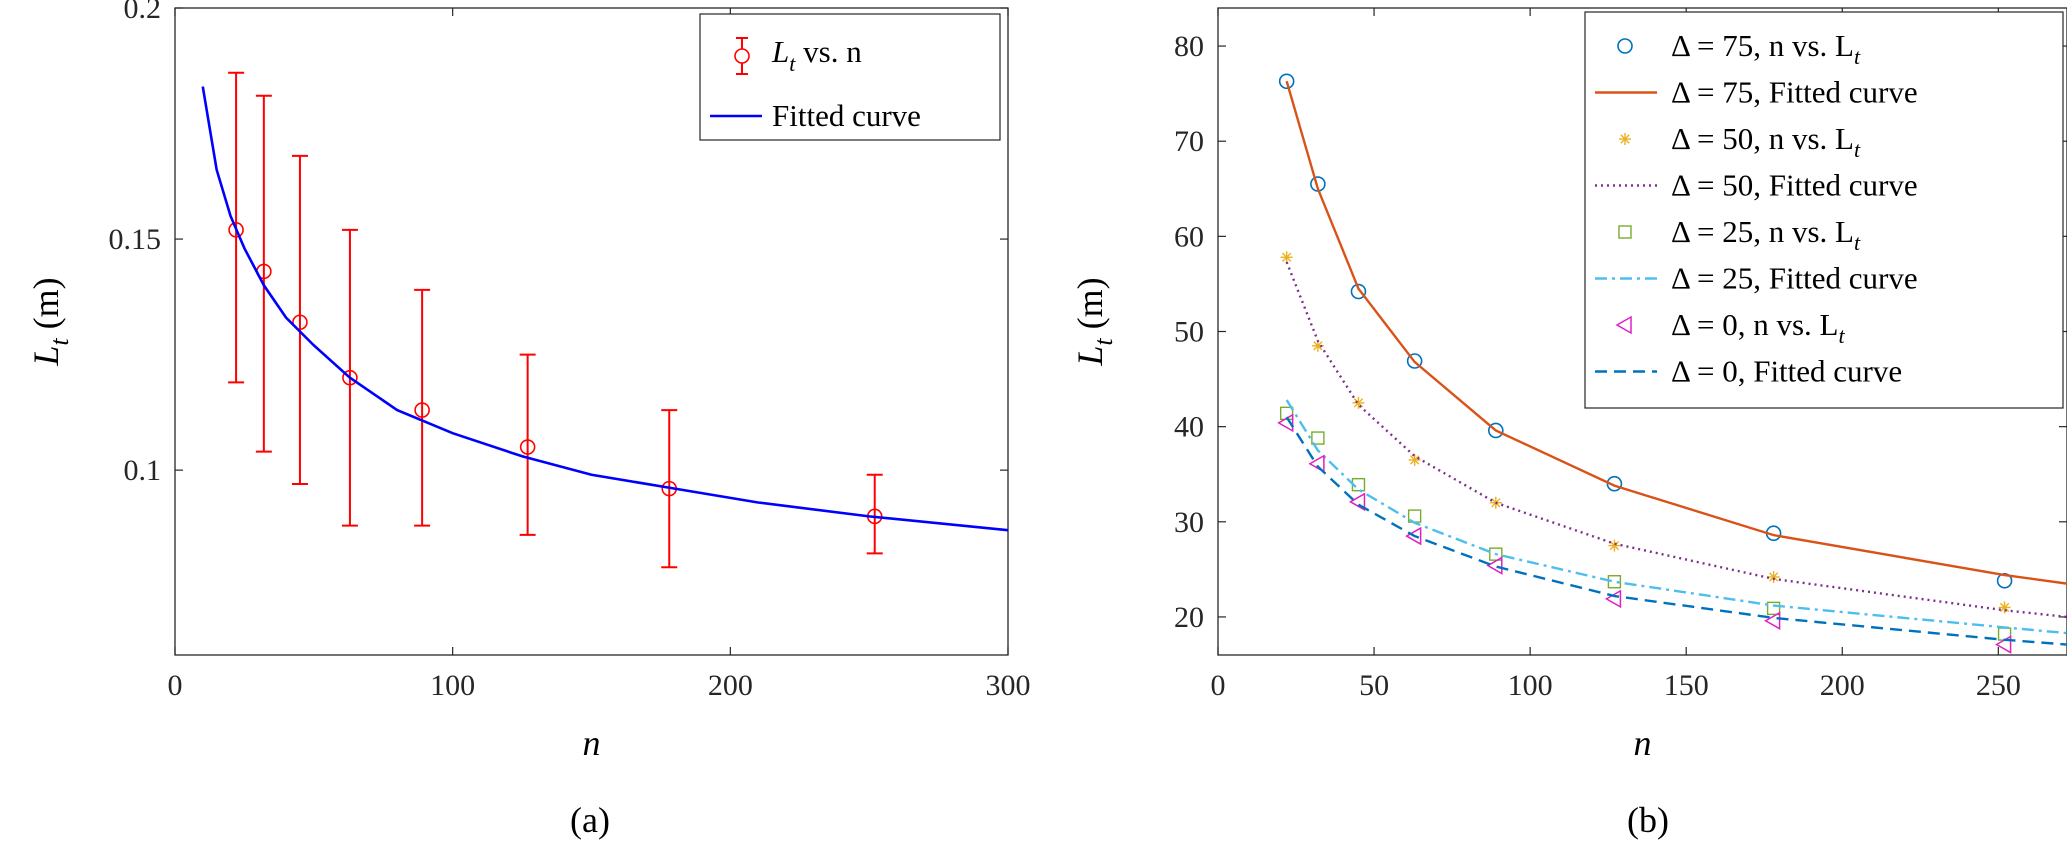  Describe the element at coordinates (1189, 427) in the screenshot. I see `y-tick-label: 40` at that location.